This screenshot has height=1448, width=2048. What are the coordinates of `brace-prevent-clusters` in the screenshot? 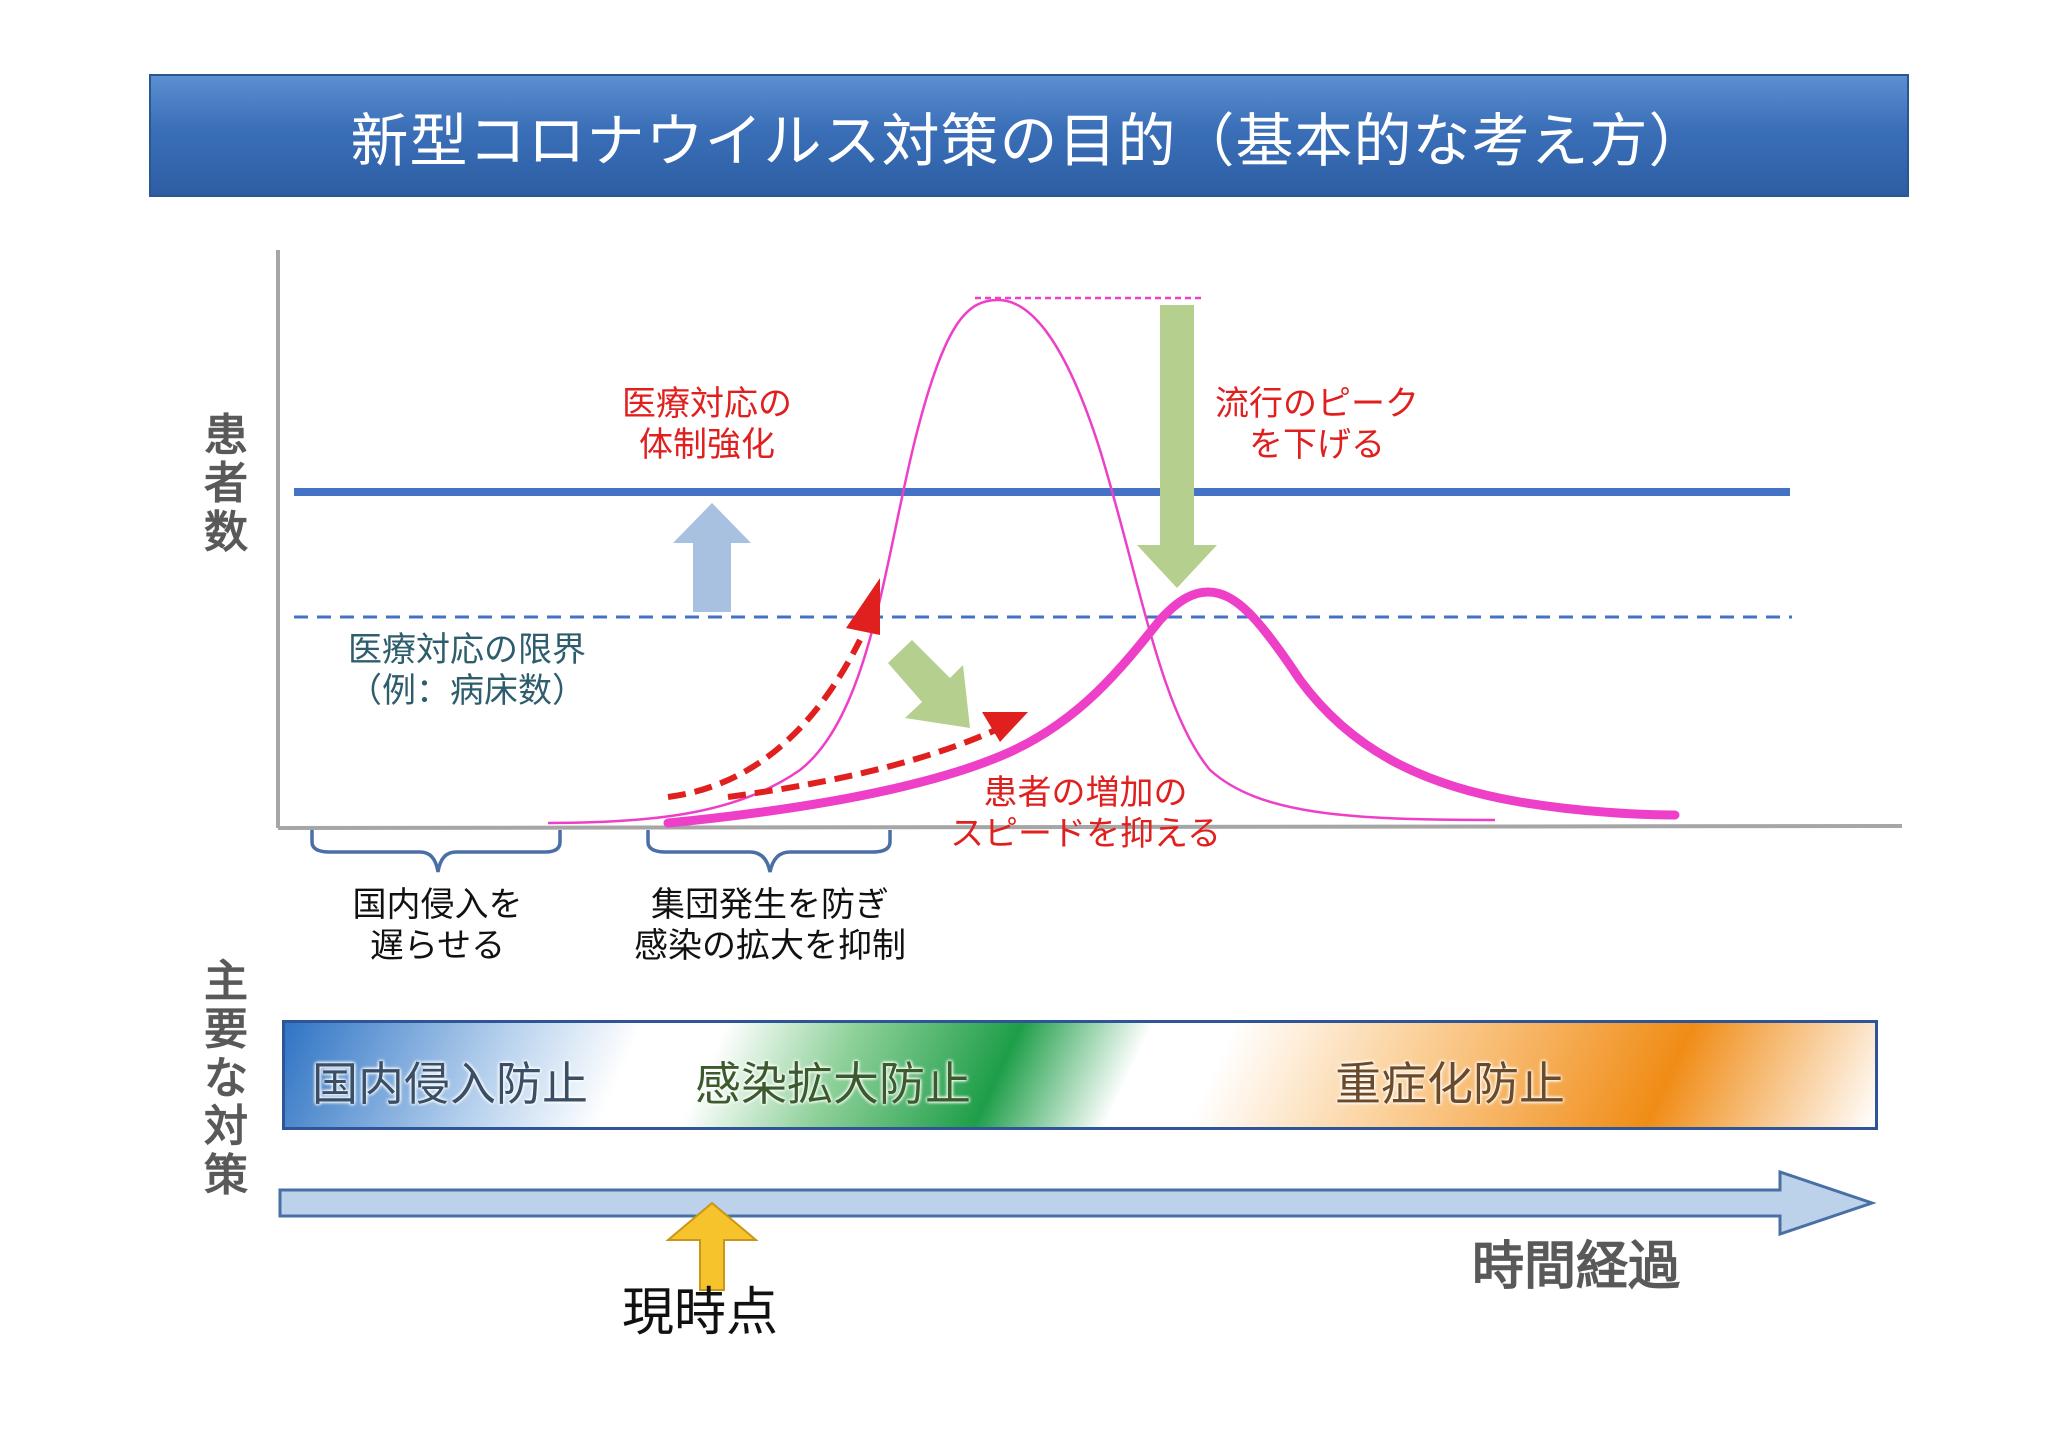 It's located at (769, 851).